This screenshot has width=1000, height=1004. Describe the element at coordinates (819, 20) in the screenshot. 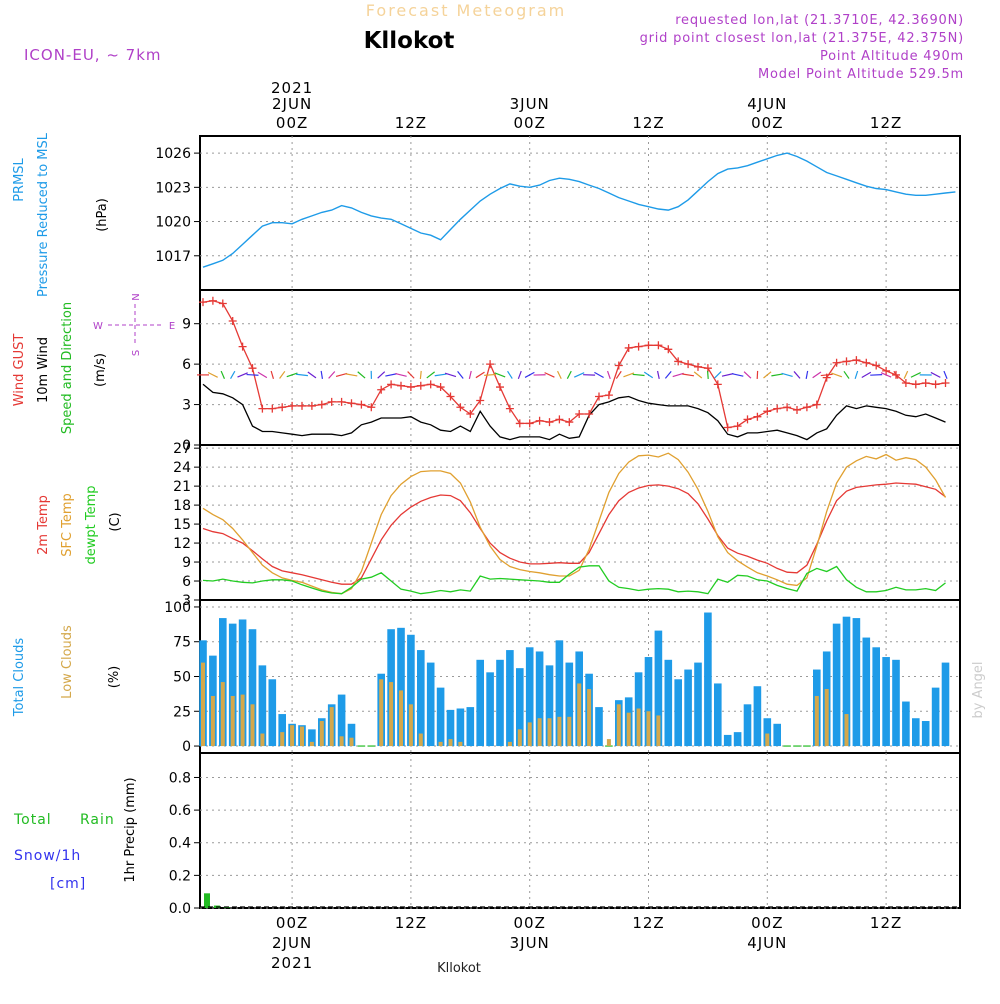

I see `requested-coords: requested lon,lat (21.3710E, 42.3690N)` at that location.